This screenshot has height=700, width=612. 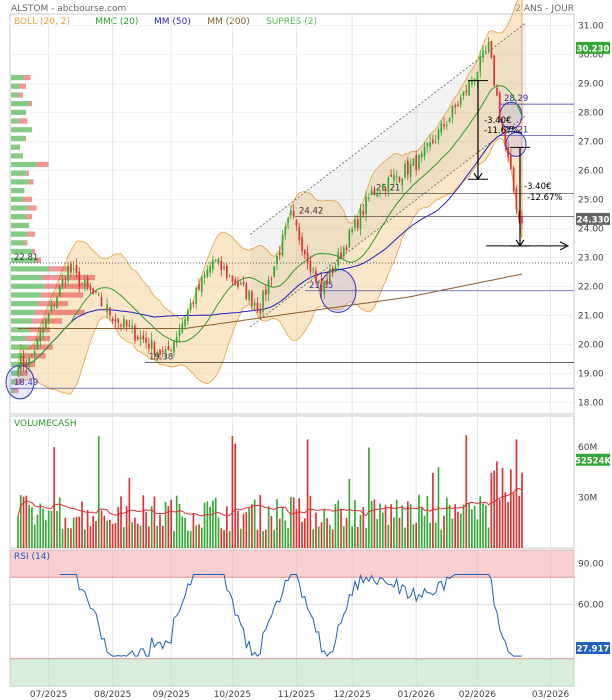 What do you see at coordinates (338, 290) in the screenshot?
I see `circle-mid` at bounding box center [338, 290].